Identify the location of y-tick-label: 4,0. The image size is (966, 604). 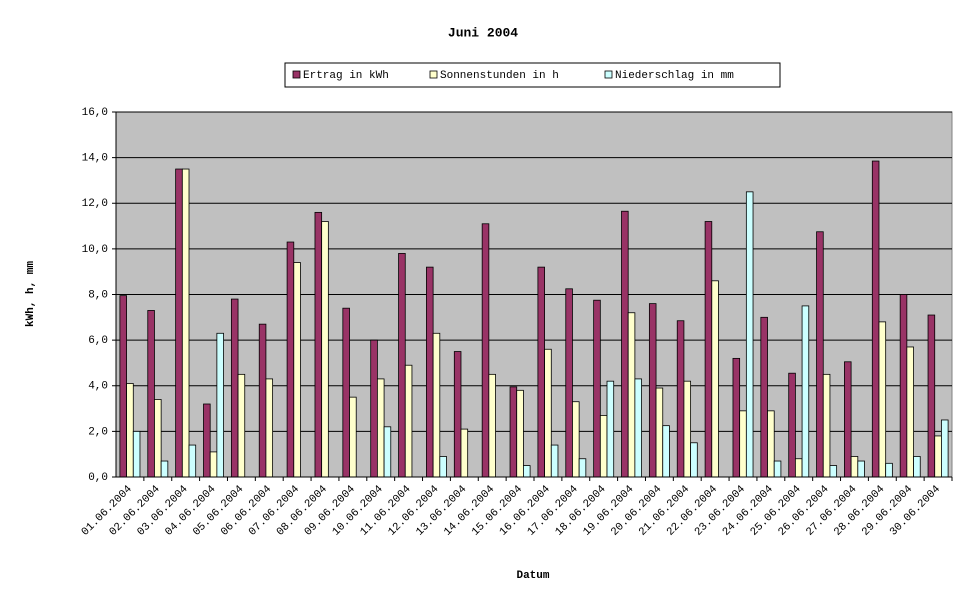
(98, 387).